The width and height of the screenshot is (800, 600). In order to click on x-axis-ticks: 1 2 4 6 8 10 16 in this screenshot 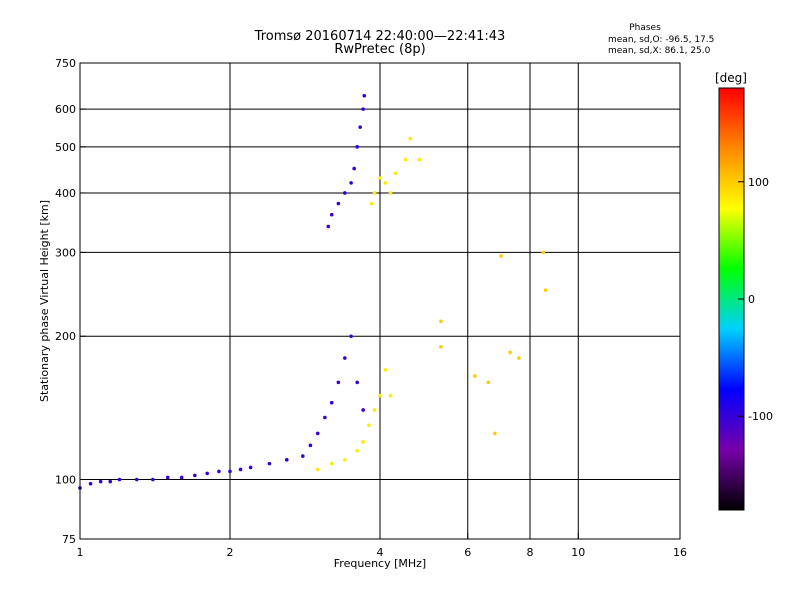, I will do `click(382, 546)`.